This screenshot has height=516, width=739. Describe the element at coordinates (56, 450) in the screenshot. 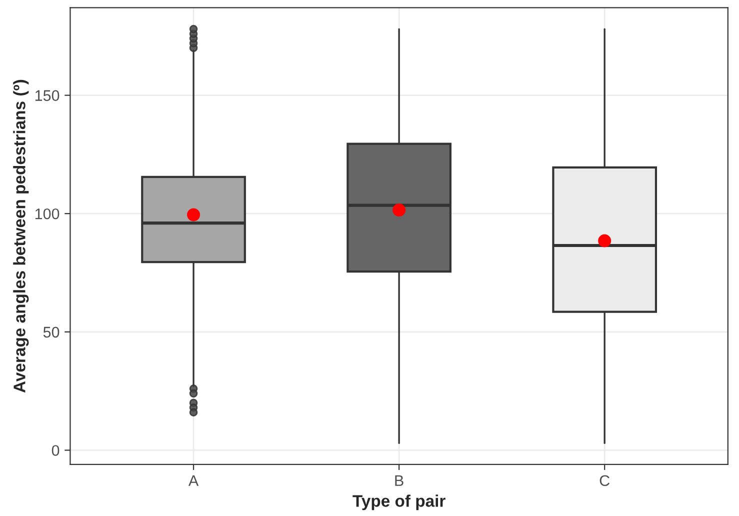

I see `y-tick-label: 0` at that location.